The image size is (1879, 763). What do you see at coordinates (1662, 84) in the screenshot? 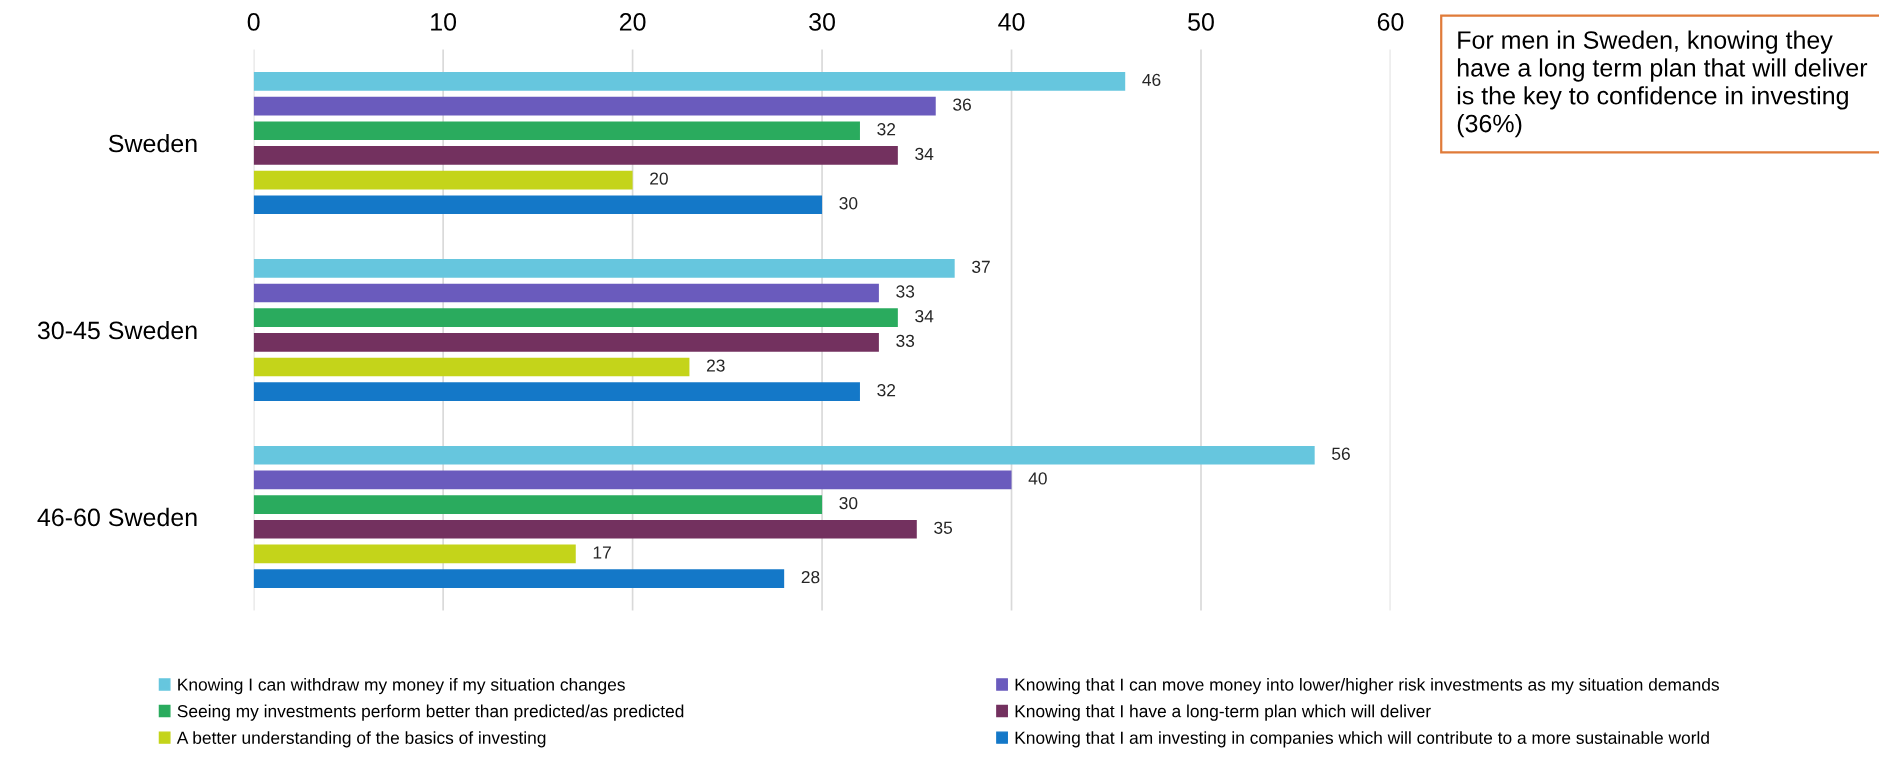
I see `text: For men in Sweden, knowing they have a long term plan that will deliver is the key to confidence in investing (36%)` at bounding box center [1662, 84].